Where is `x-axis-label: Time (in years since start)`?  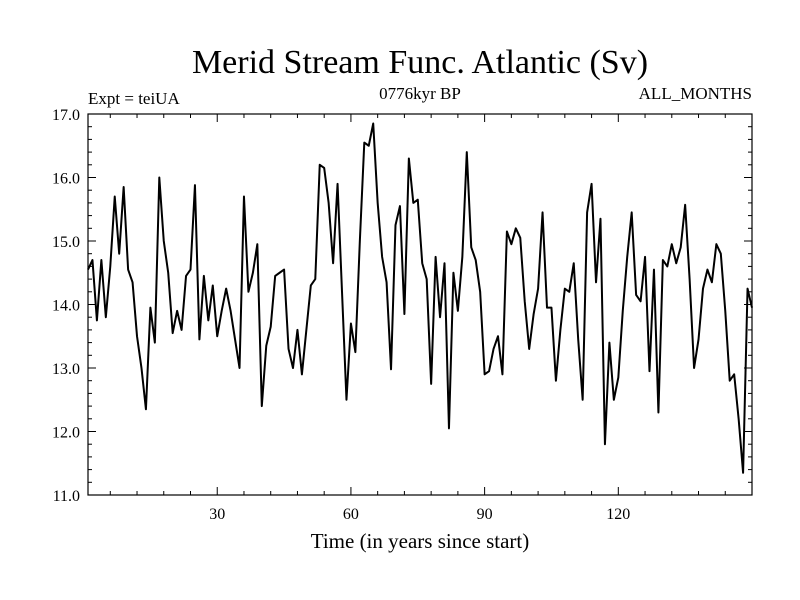 x-axis-label: Time (in years since start) is located at coordinates (420, 541).